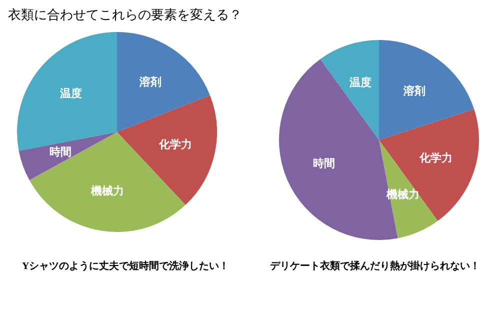 This screenshot has width=500, height=320. Describe the element at coordinates (125, 15) in the screenshot. I see `chart-title: 衣類に合わせてこれらの要素を変える？` at that location.